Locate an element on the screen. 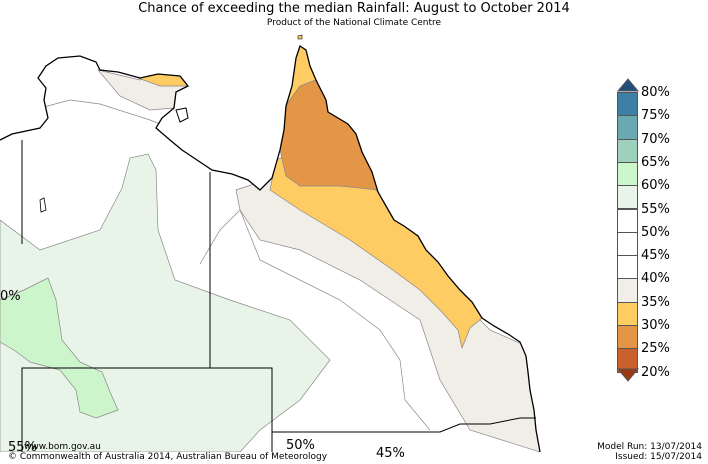 This screenshot has height=464, width=708. legend-label: 65% is located at coordinates (655, 162).